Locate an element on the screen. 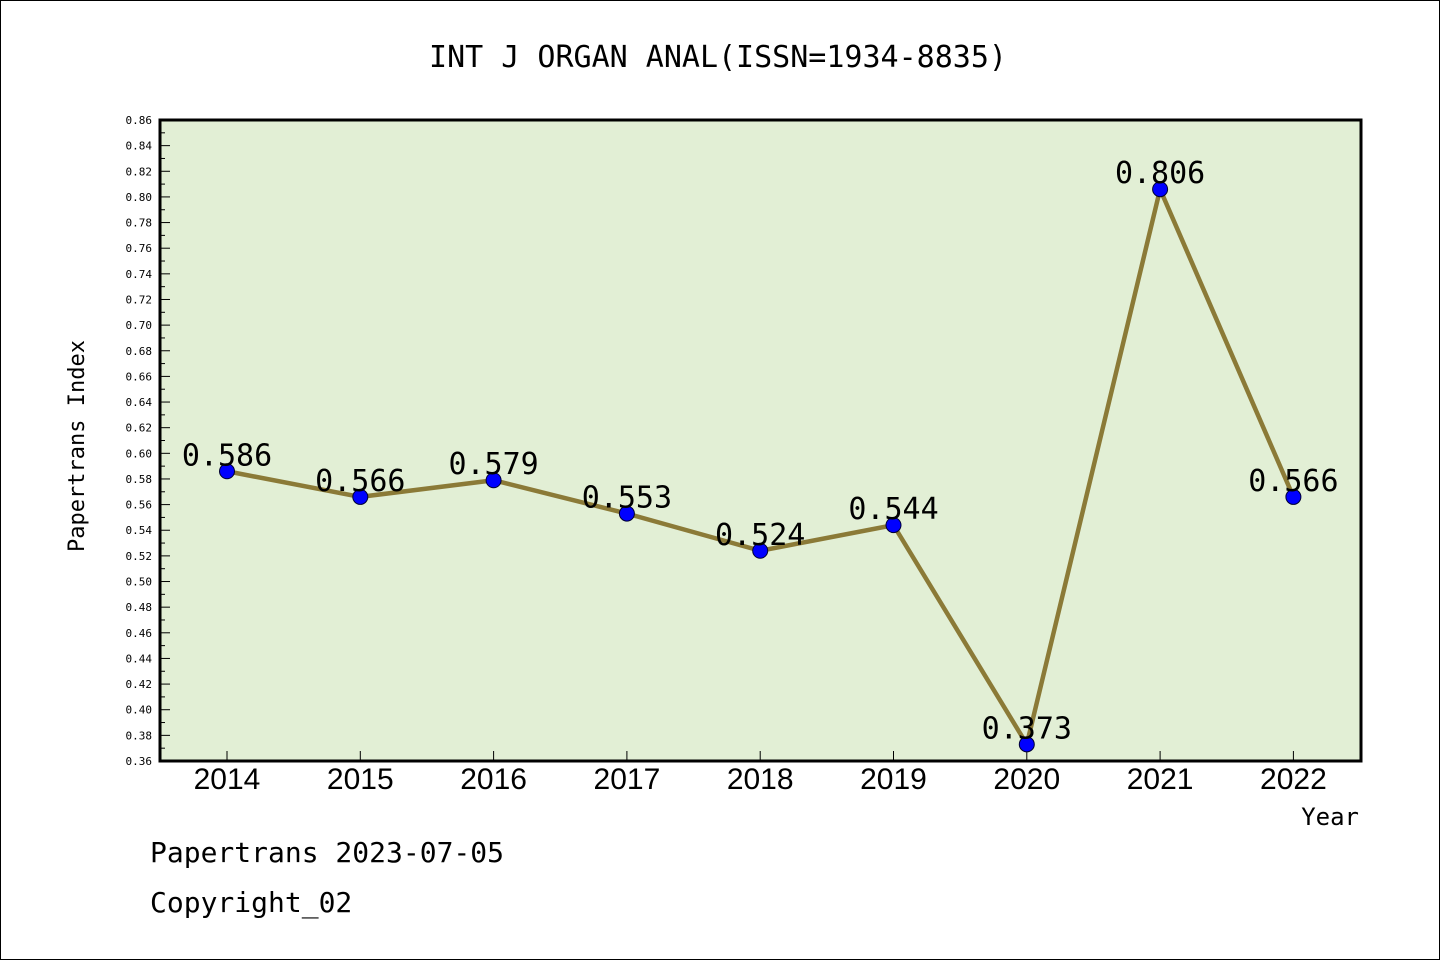 The image size is (1440, 960). y-tick-label: 0.58 is located at coordinates (139, 479).